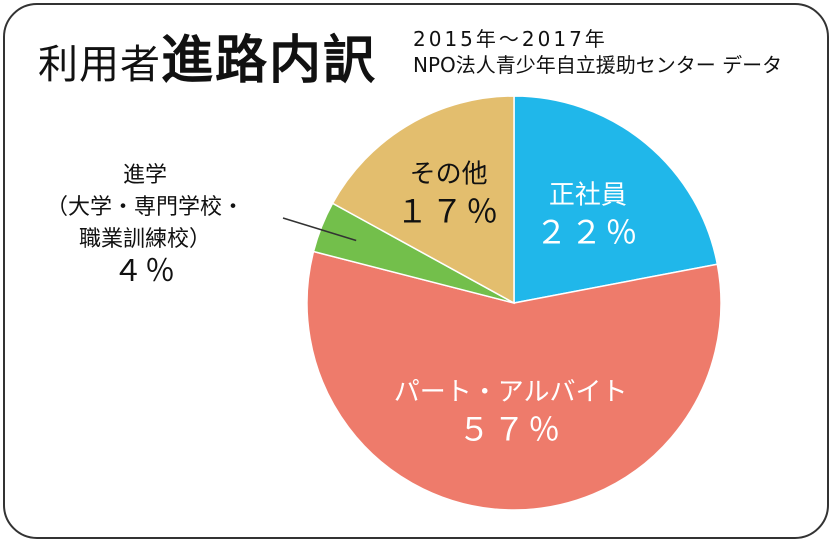 Image resolution: width=836 pixels, height=544 pixels. Describe the element at coordinates (99, 65) in the screenshot. I see `title-light: 利用者` at that location.